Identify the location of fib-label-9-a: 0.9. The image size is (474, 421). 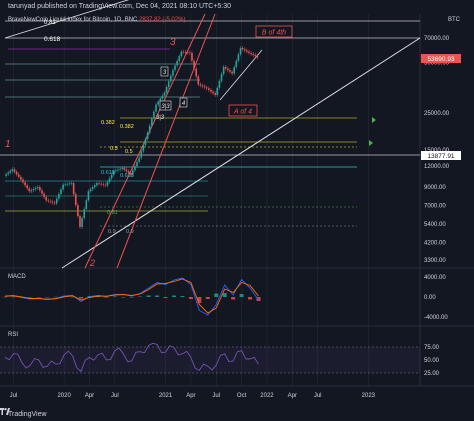
(112, 232).